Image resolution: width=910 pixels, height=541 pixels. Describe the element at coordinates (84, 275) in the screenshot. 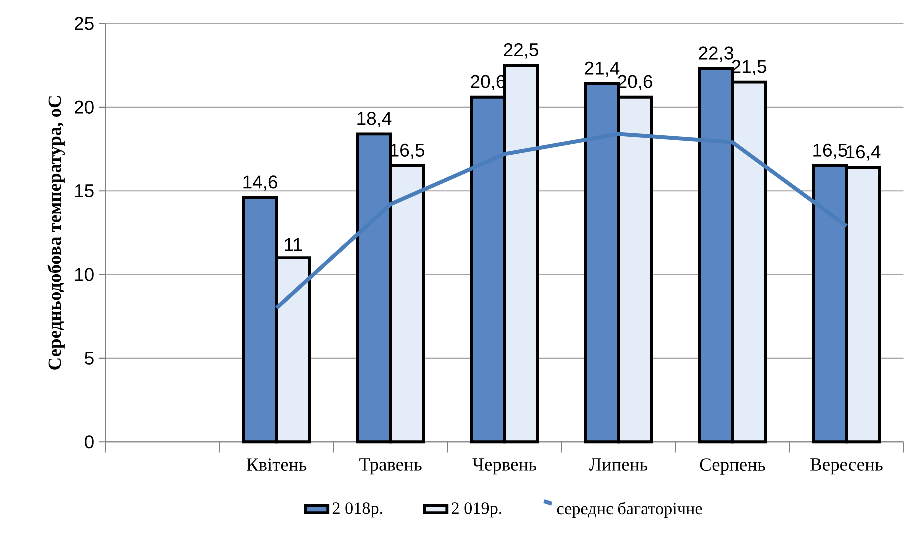

I see `y-tick-label: 10` at that location.